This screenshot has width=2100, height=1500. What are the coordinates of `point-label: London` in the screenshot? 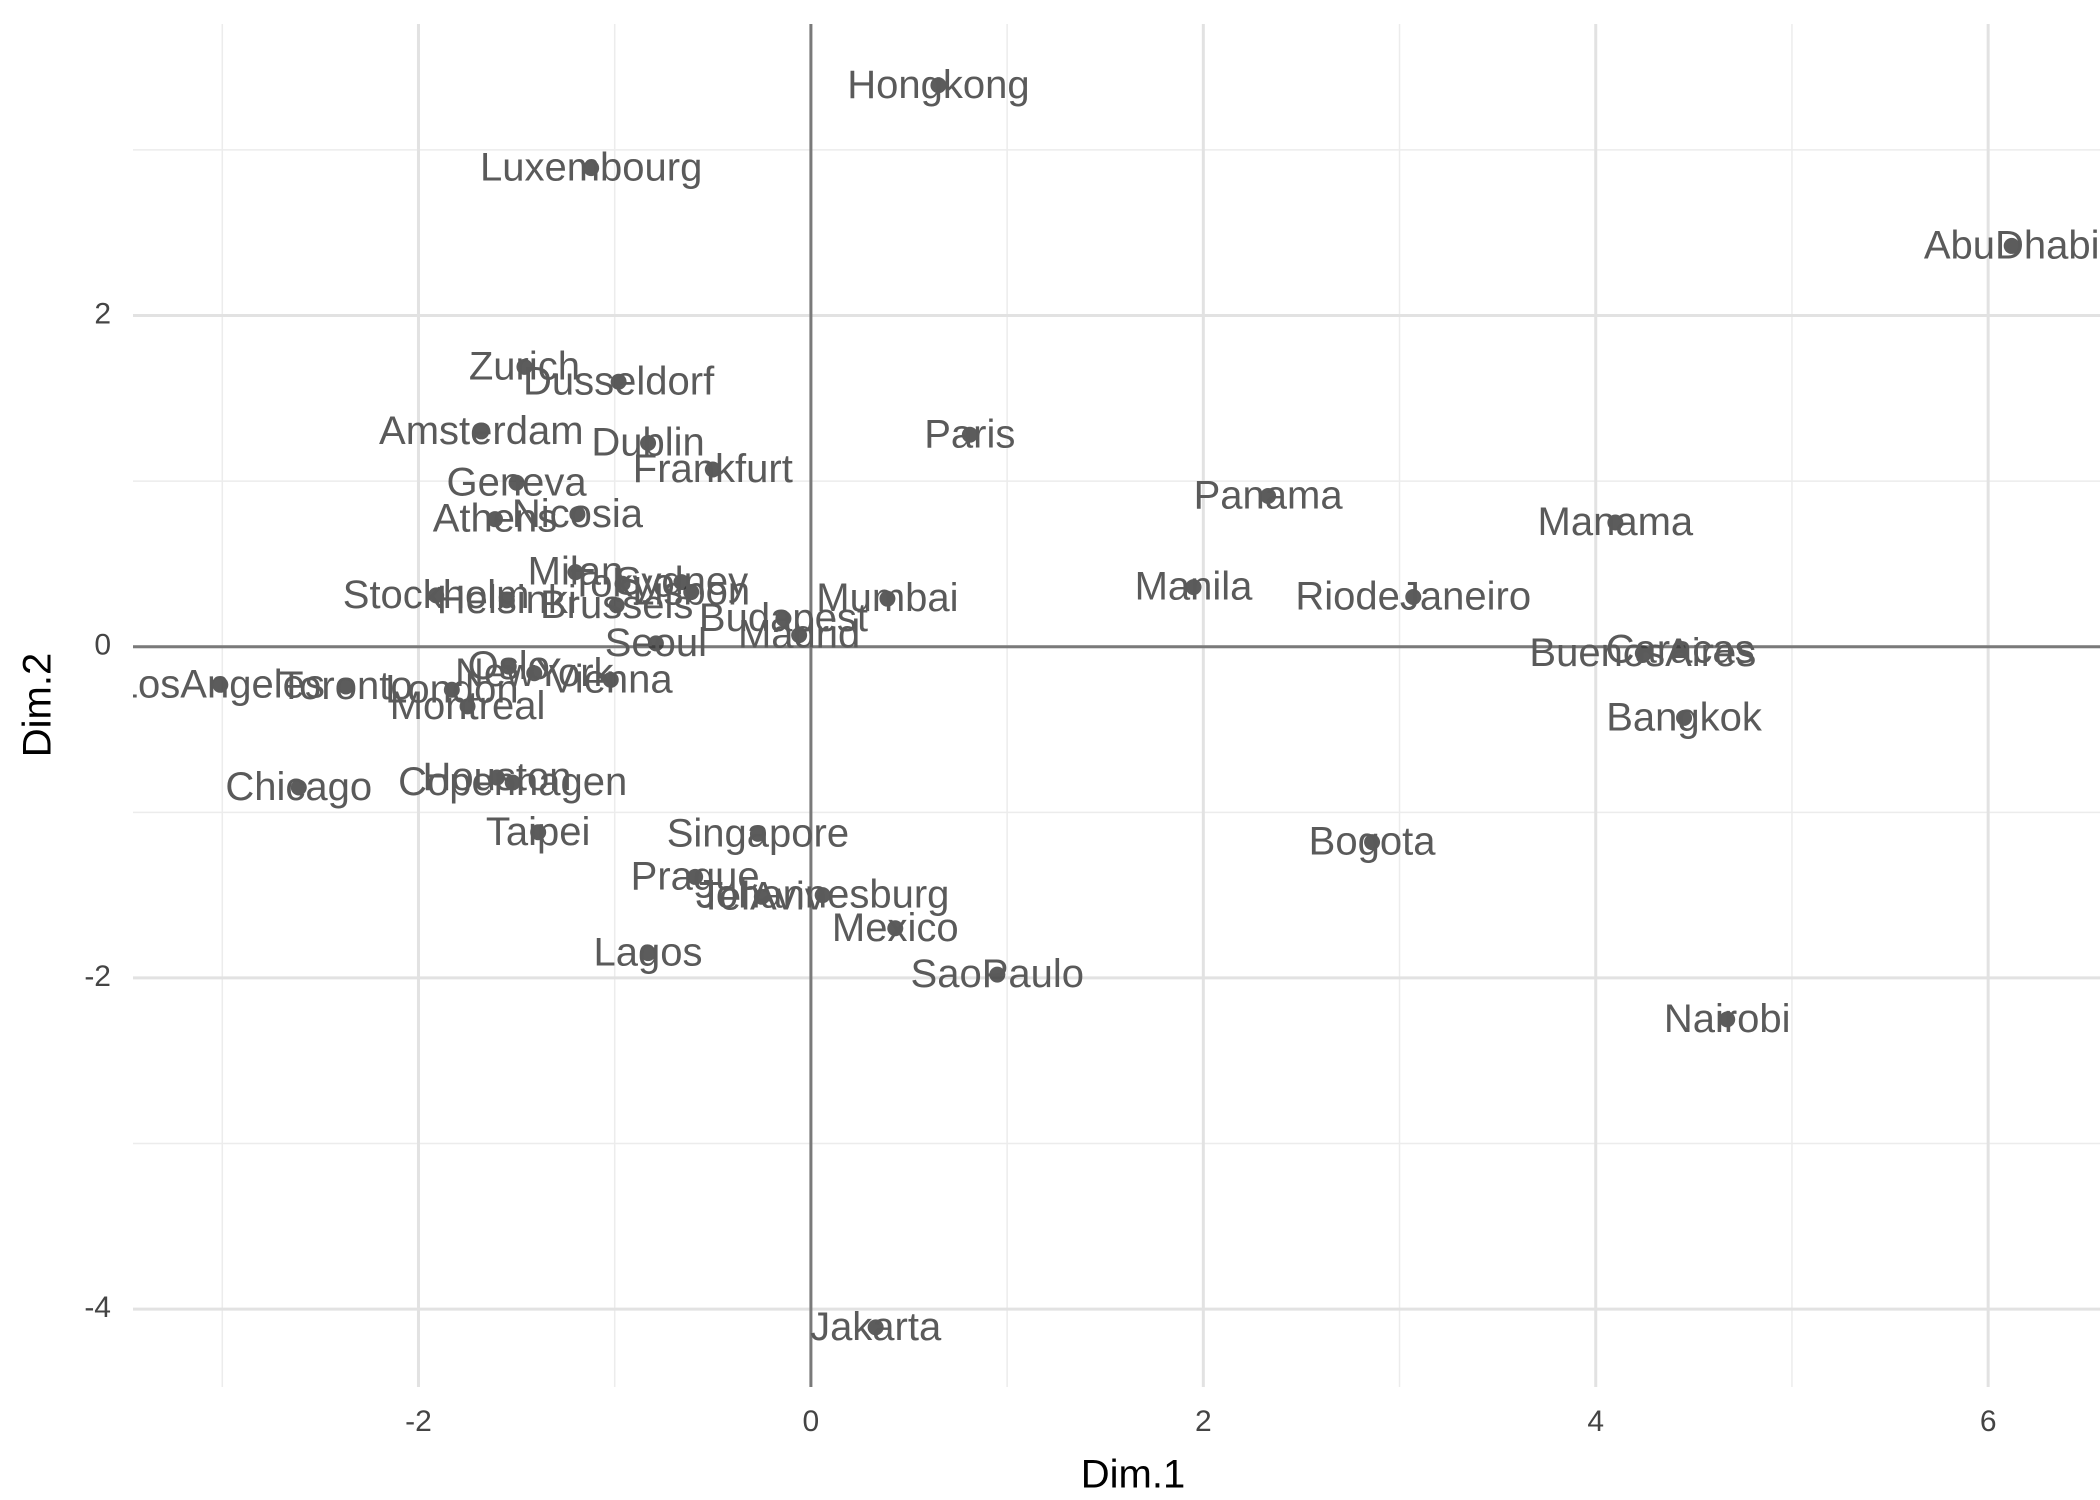 It's located at (451, 689).